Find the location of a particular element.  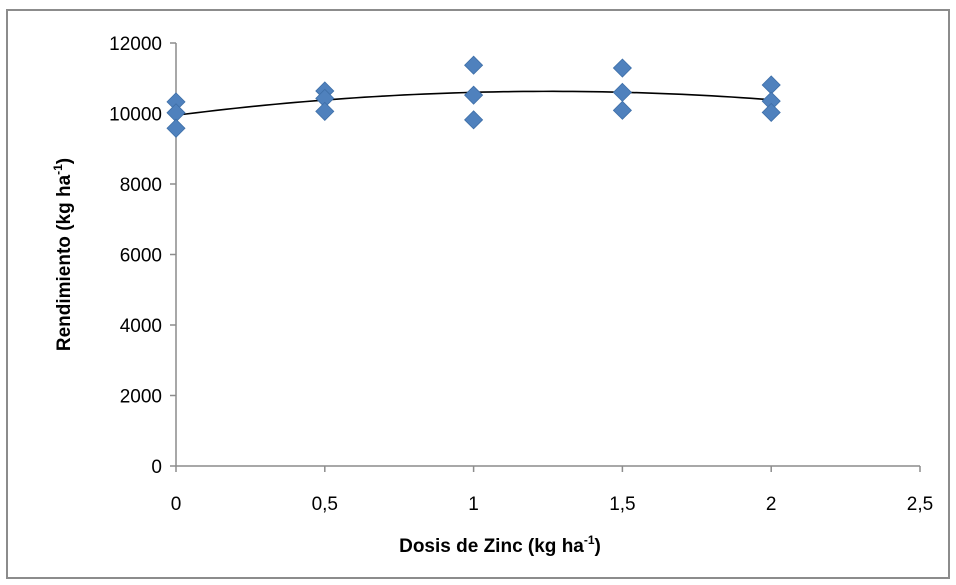

y-tick-label: 8000 is located at coordinates (141, 185).